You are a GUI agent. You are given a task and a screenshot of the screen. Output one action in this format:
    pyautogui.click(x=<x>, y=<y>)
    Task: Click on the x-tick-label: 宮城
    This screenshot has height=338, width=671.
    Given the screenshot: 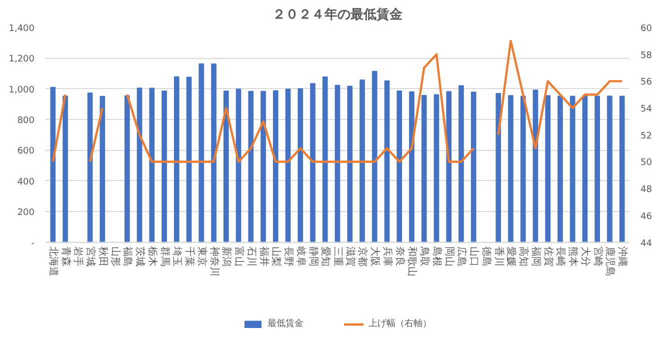 What is the action you would take?
    pyautogui.click(x=90, y=256)
    